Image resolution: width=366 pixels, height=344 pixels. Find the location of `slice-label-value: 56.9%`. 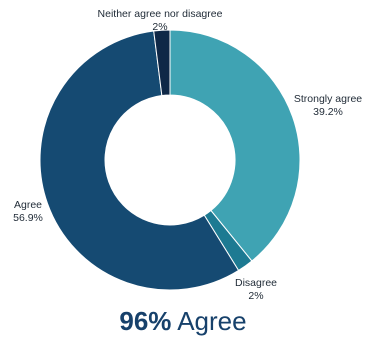

slice-label-value: 56.9% is located at coordinates (28, 218).